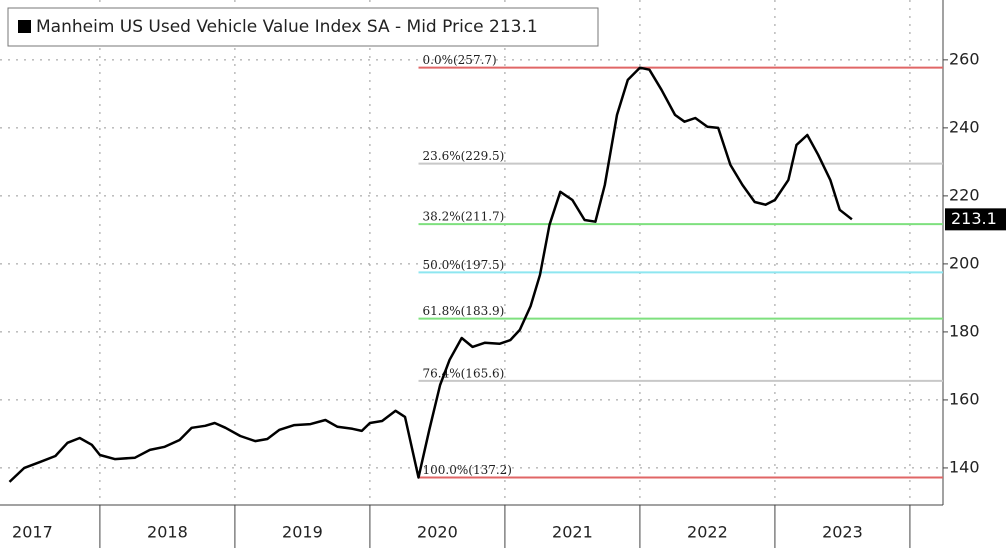 The width and height of the screenshot is (1006, 548). What do you see at coordinates (964, 466) in the screenshot?
I see `y-tick-label: 140` at bounding box center [964, 466].